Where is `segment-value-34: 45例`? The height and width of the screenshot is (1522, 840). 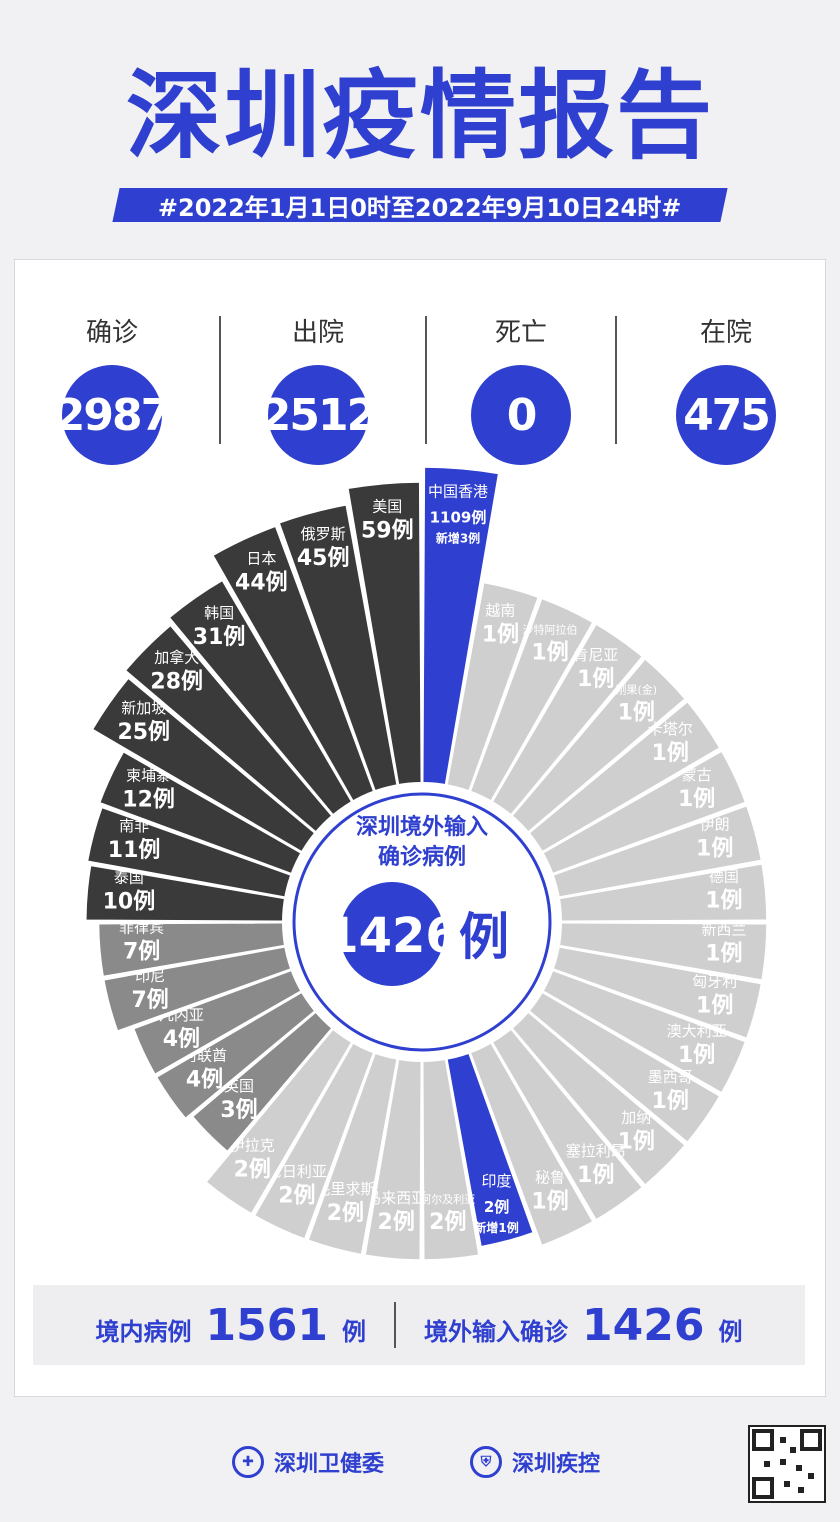
segment-value-34: 45例 is located at coordinates (323, 558).